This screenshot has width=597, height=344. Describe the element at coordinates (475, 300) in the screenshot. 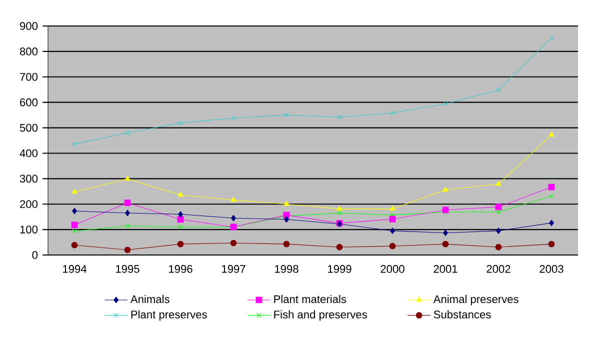

I see `legend-label: Animal preserves` at that location.